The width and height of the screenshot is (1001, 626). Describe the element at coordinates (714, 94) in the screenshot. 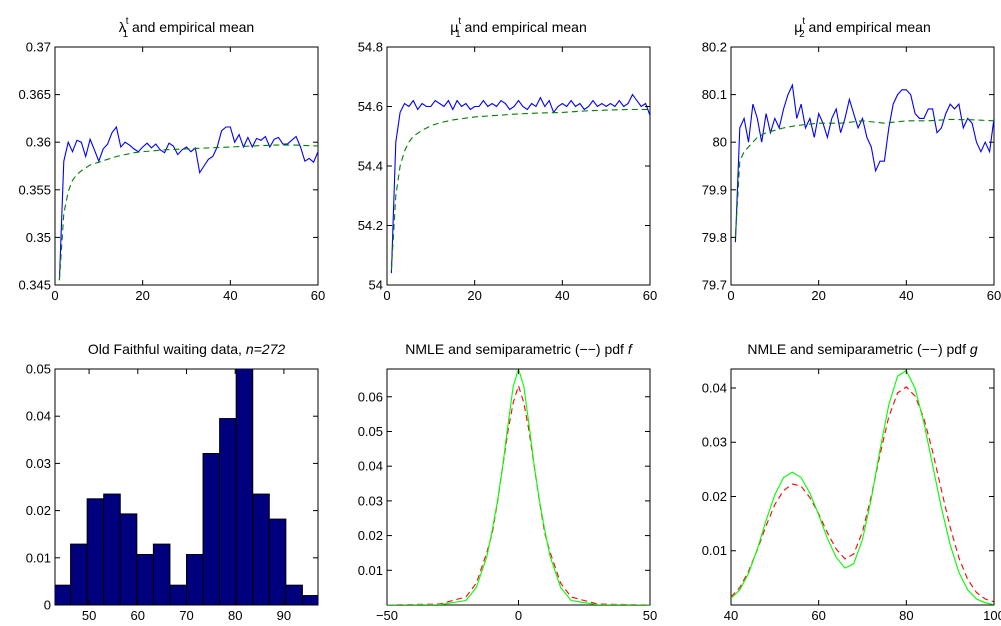

I see `y-tick-label: 80.1` at that location.